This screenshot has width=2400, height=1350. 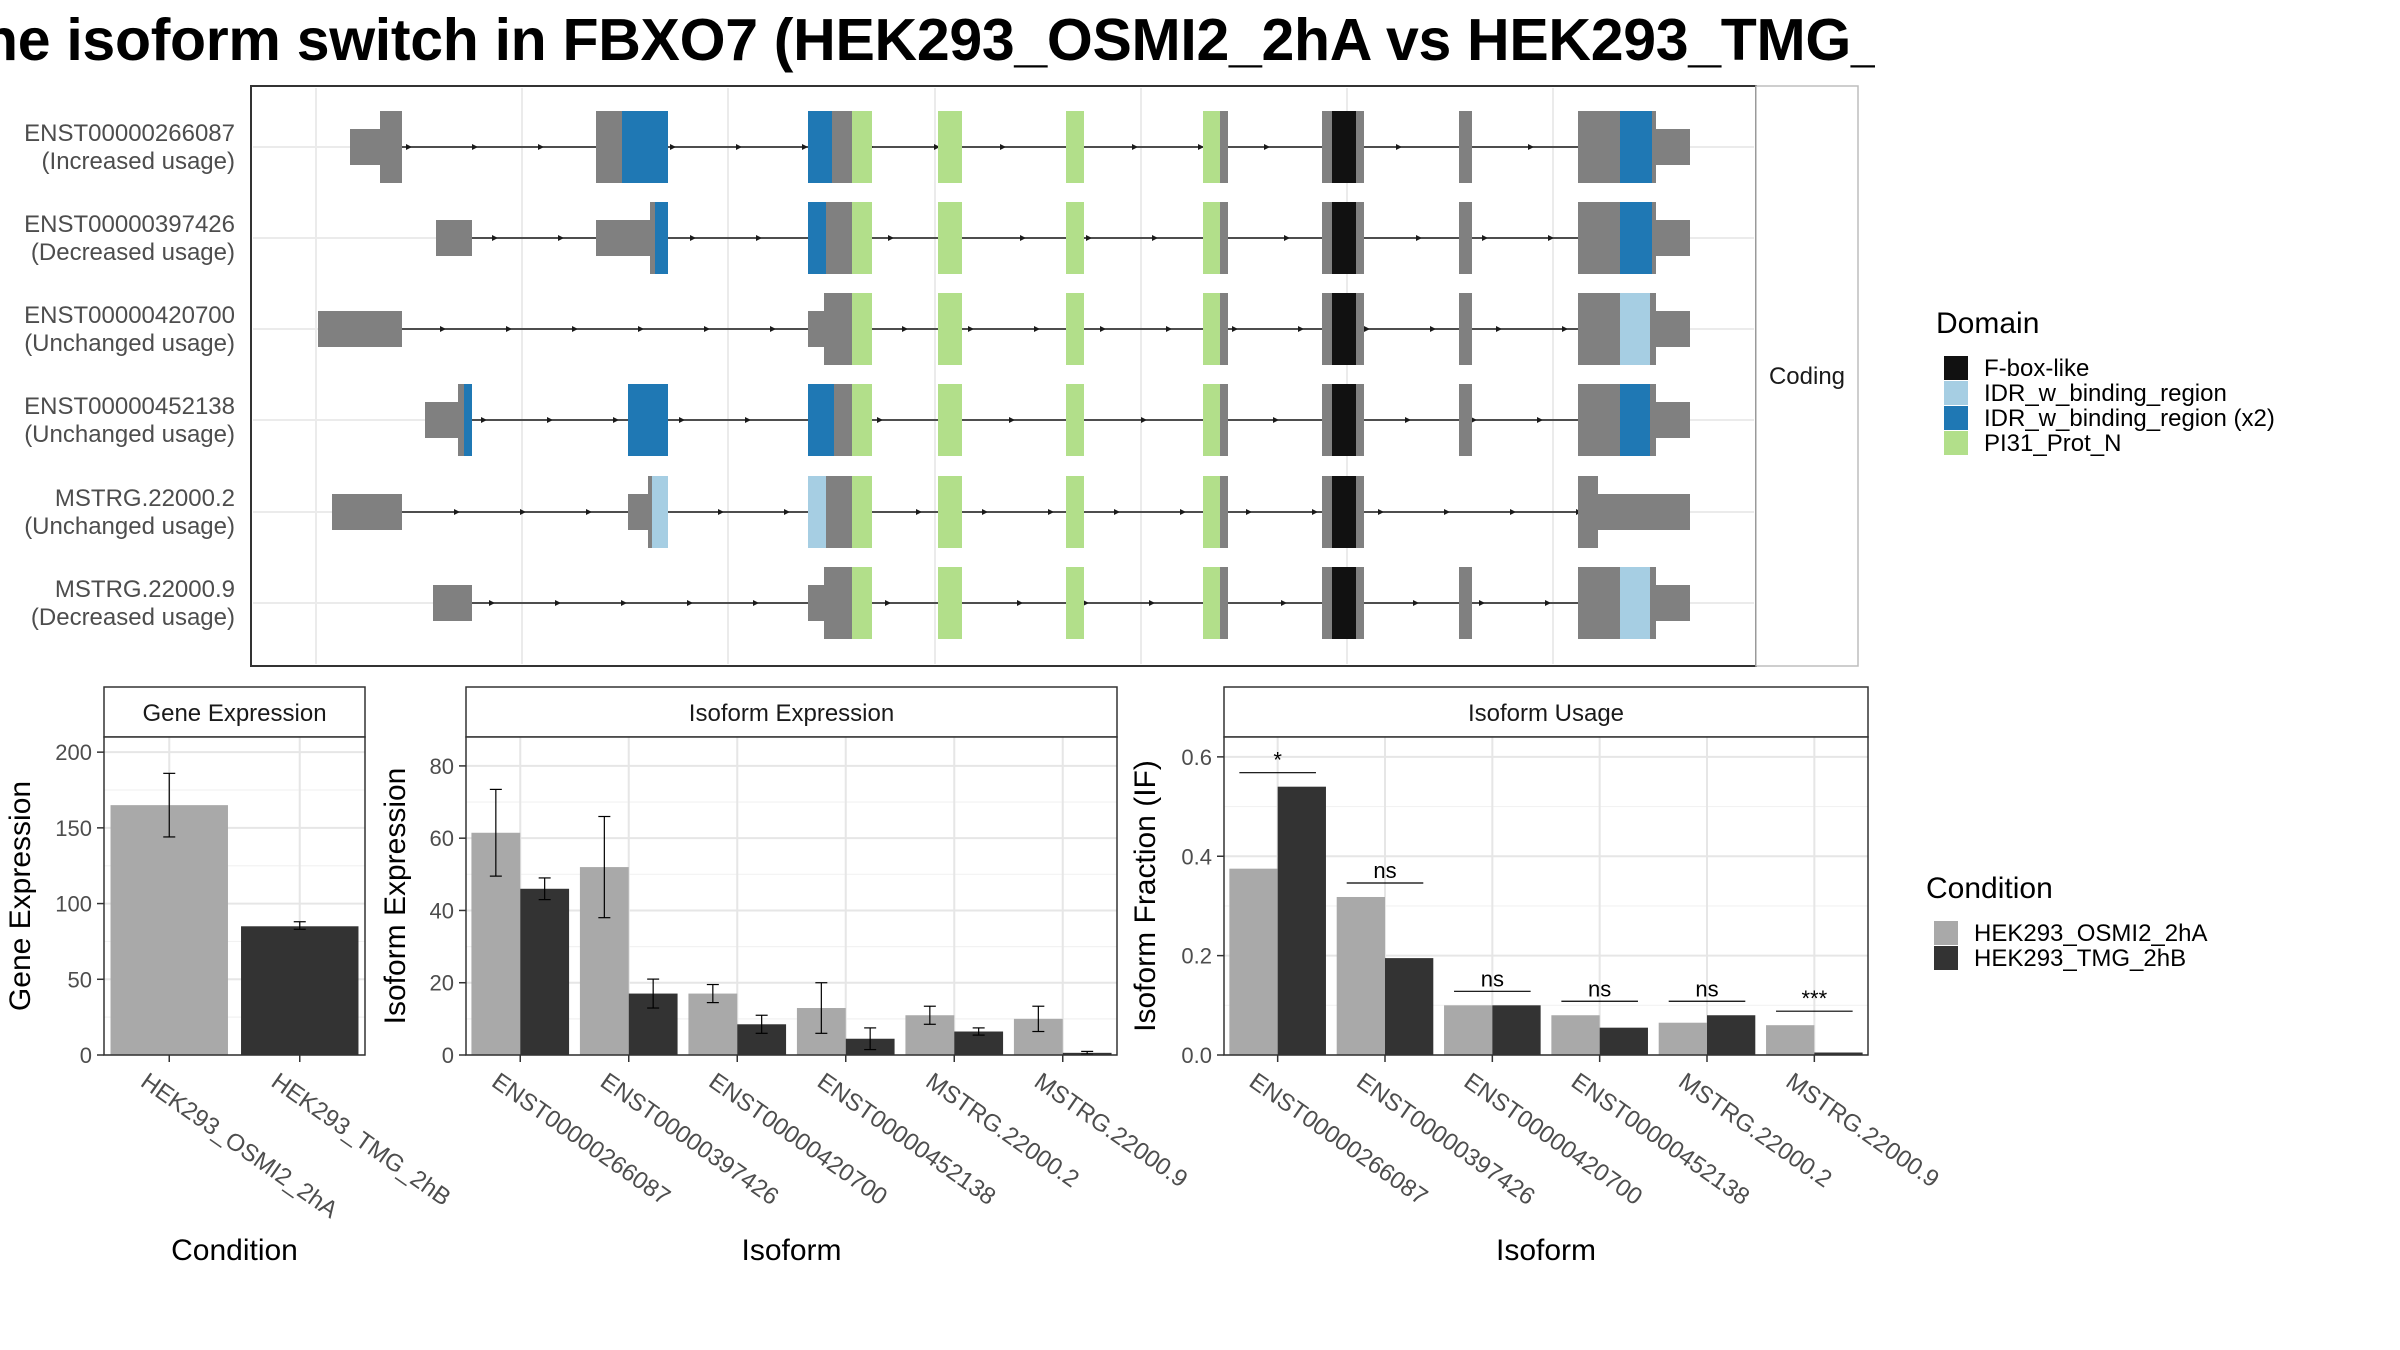 What do you see at coordinates (133, 252) in the screenshot?
I see `isoform-usage-label: (Decreased usage)` at bounding box center [133, 252].